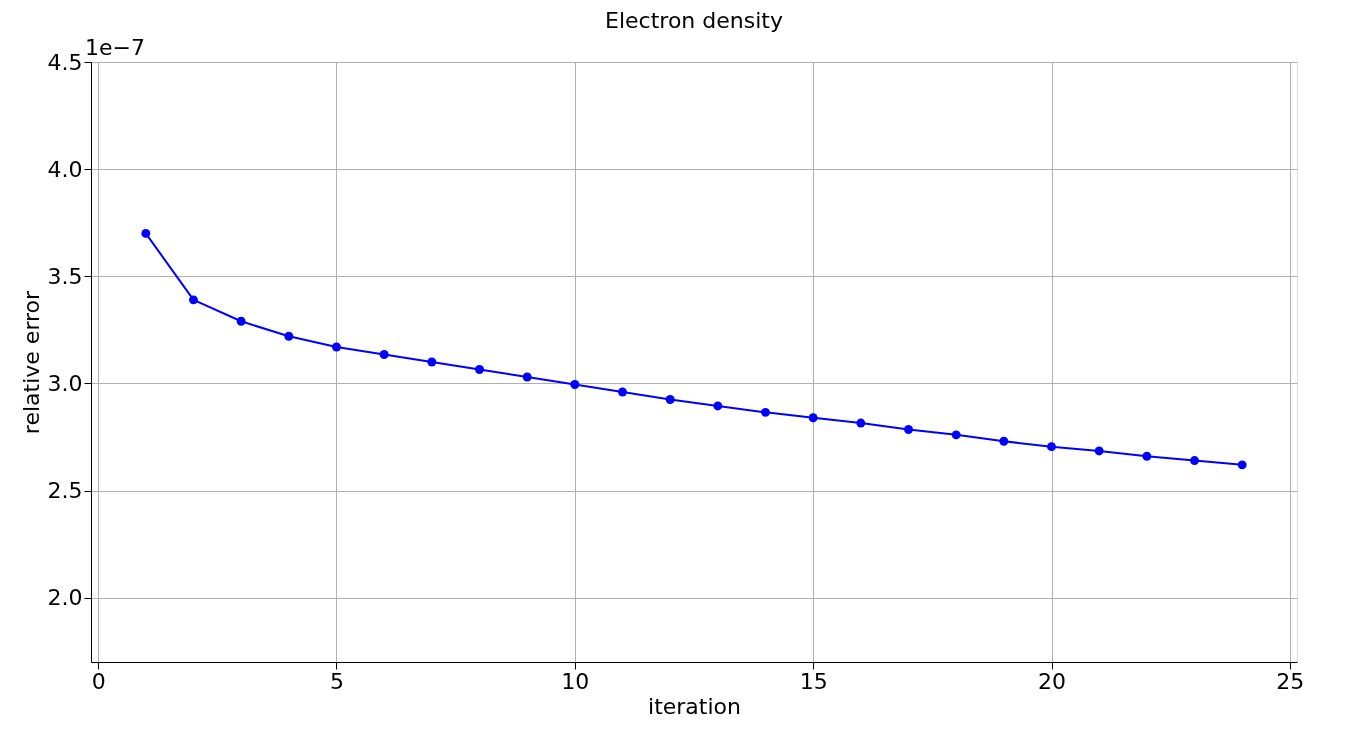 The height and width of the screenshot is (743, 1355). What do you see at coordinates (65, 169) in the screenshot?
I see `y-tick-label: 4.0` at bounding box center [65, 169].